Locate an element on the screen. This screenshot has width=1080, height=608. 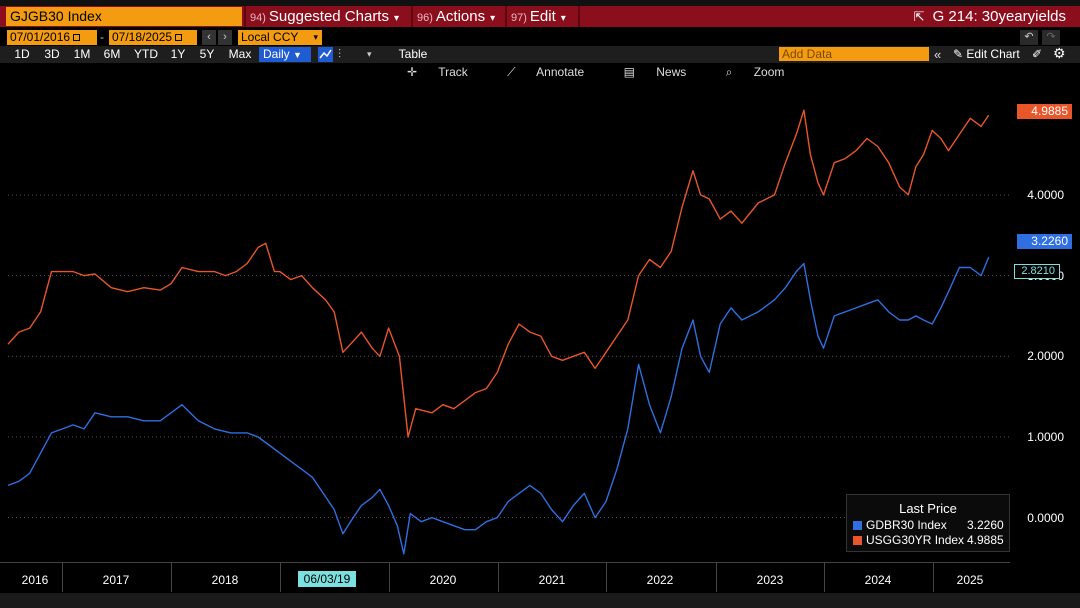
suggested-charts-menu: 94) Suggested Charts ▾ is located at coordinates (324, 16).